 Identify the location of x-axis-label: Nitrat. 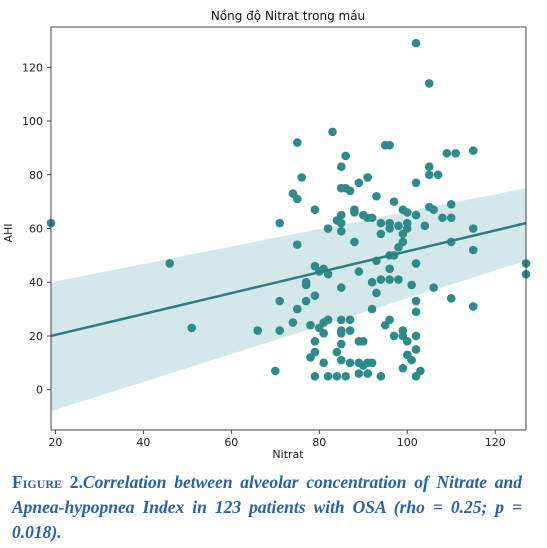
(288, 454).